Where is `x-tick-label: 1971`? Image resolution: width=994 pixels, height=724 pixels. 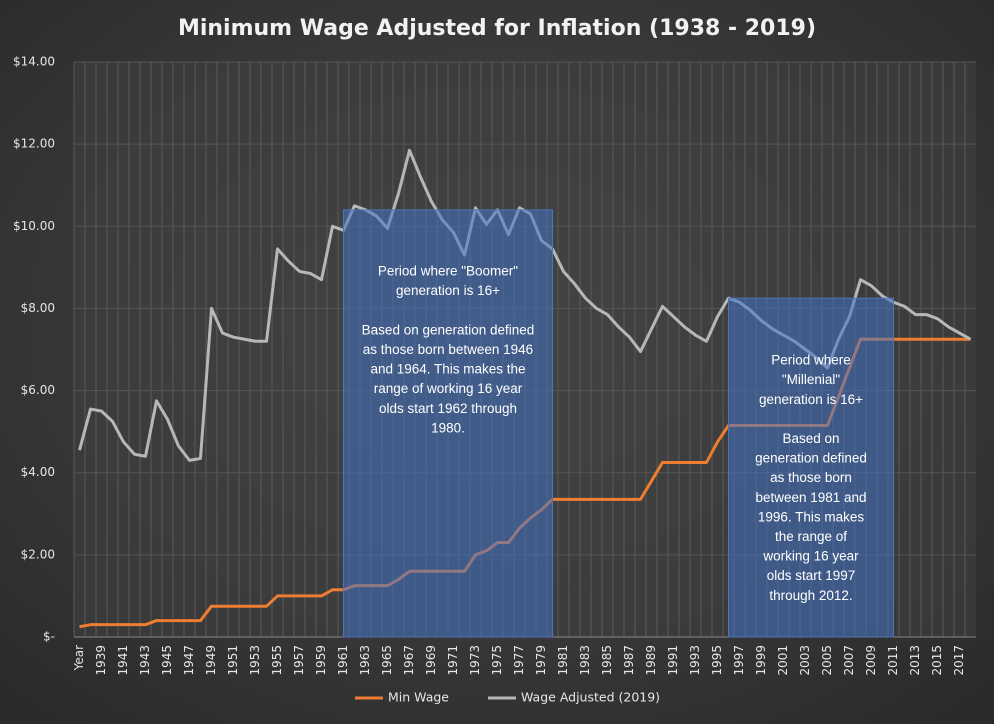
x-tick-label: 1971 is located at coordinates (453, 660).